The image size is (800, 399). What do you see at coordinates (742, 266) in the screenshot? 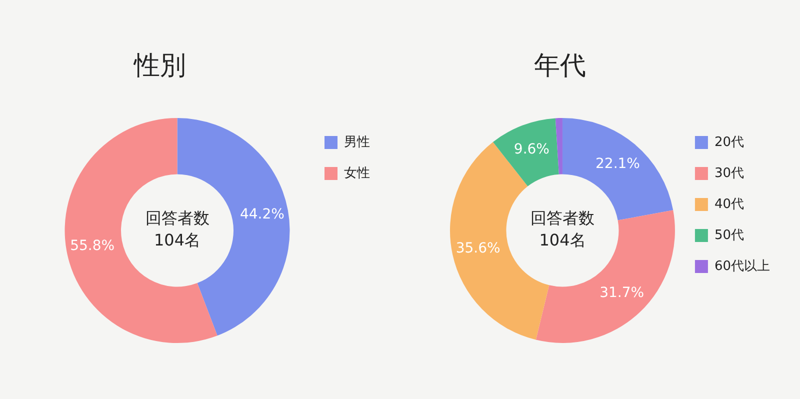
I see `legend-label: 60代以上` at bounding box center [742, 266].